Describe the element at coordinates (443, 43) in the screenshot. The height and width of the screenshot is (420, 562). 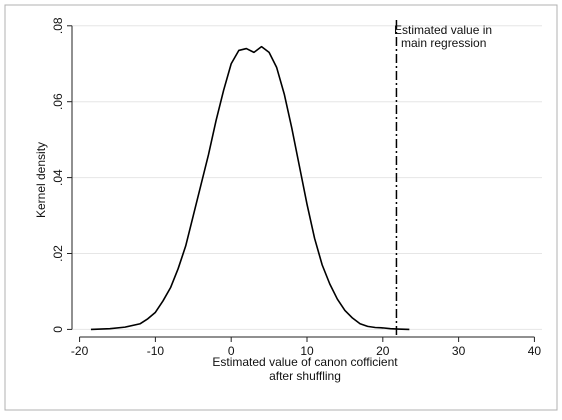
I see `reference-line-label-line-2: main regression` at that location.